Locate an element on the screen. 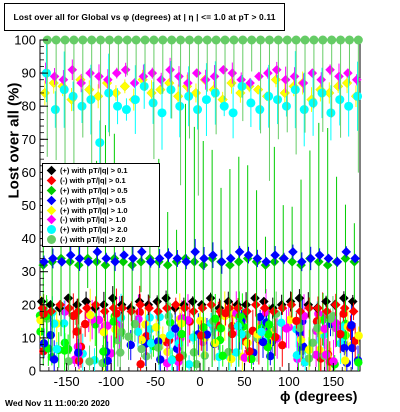  y-tick-label: 90 is located at coordinates (29, 73).